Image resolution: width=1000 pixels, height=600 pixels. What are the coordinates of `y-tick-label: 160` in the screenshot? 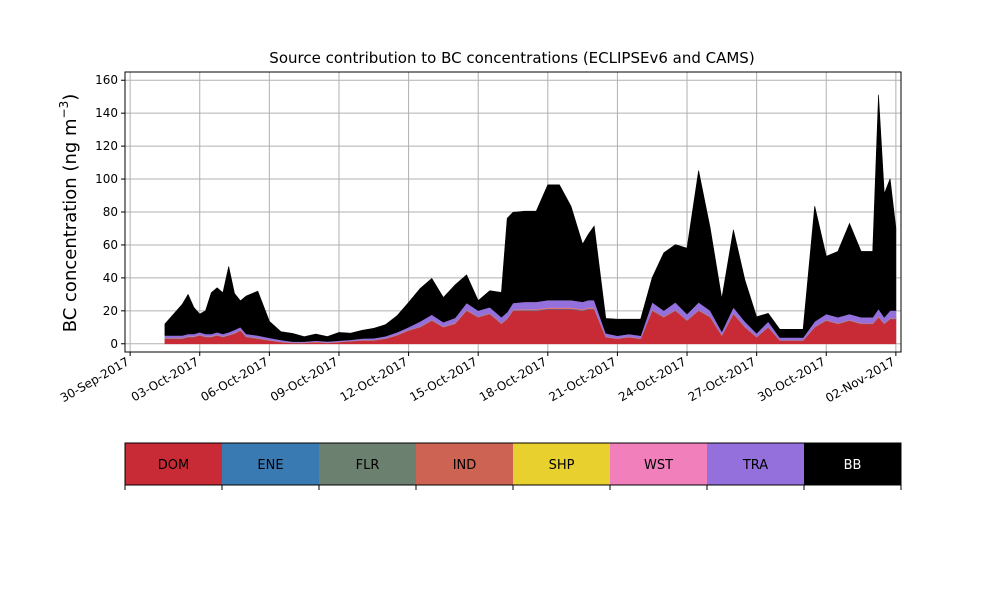 It's located at (106, 80).